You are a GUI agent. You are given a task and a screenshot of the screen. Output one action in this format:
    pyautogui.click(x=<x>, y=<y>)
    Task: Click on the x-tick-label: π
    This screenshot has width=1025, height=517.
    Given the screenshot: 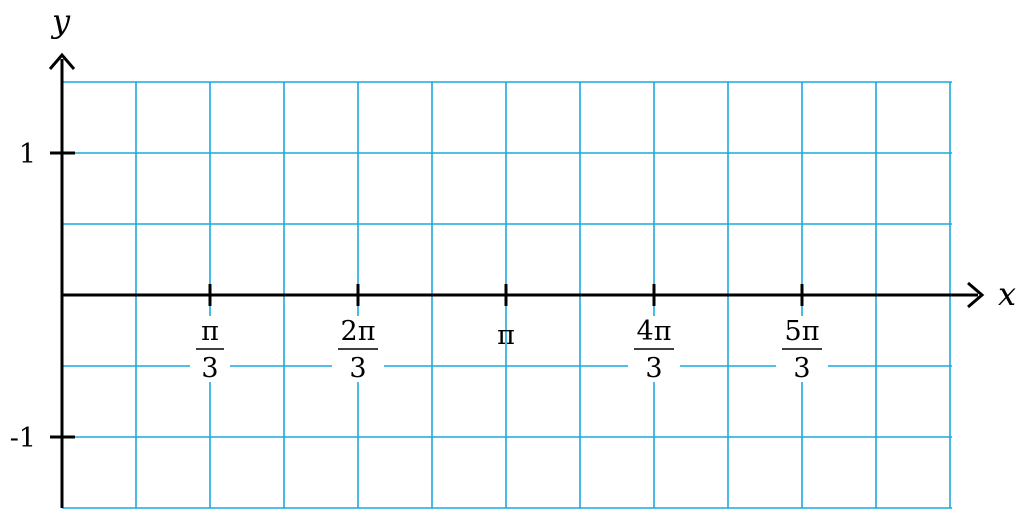 What is the action you would take?
    pyautogui.click(x=506, y=335)
    